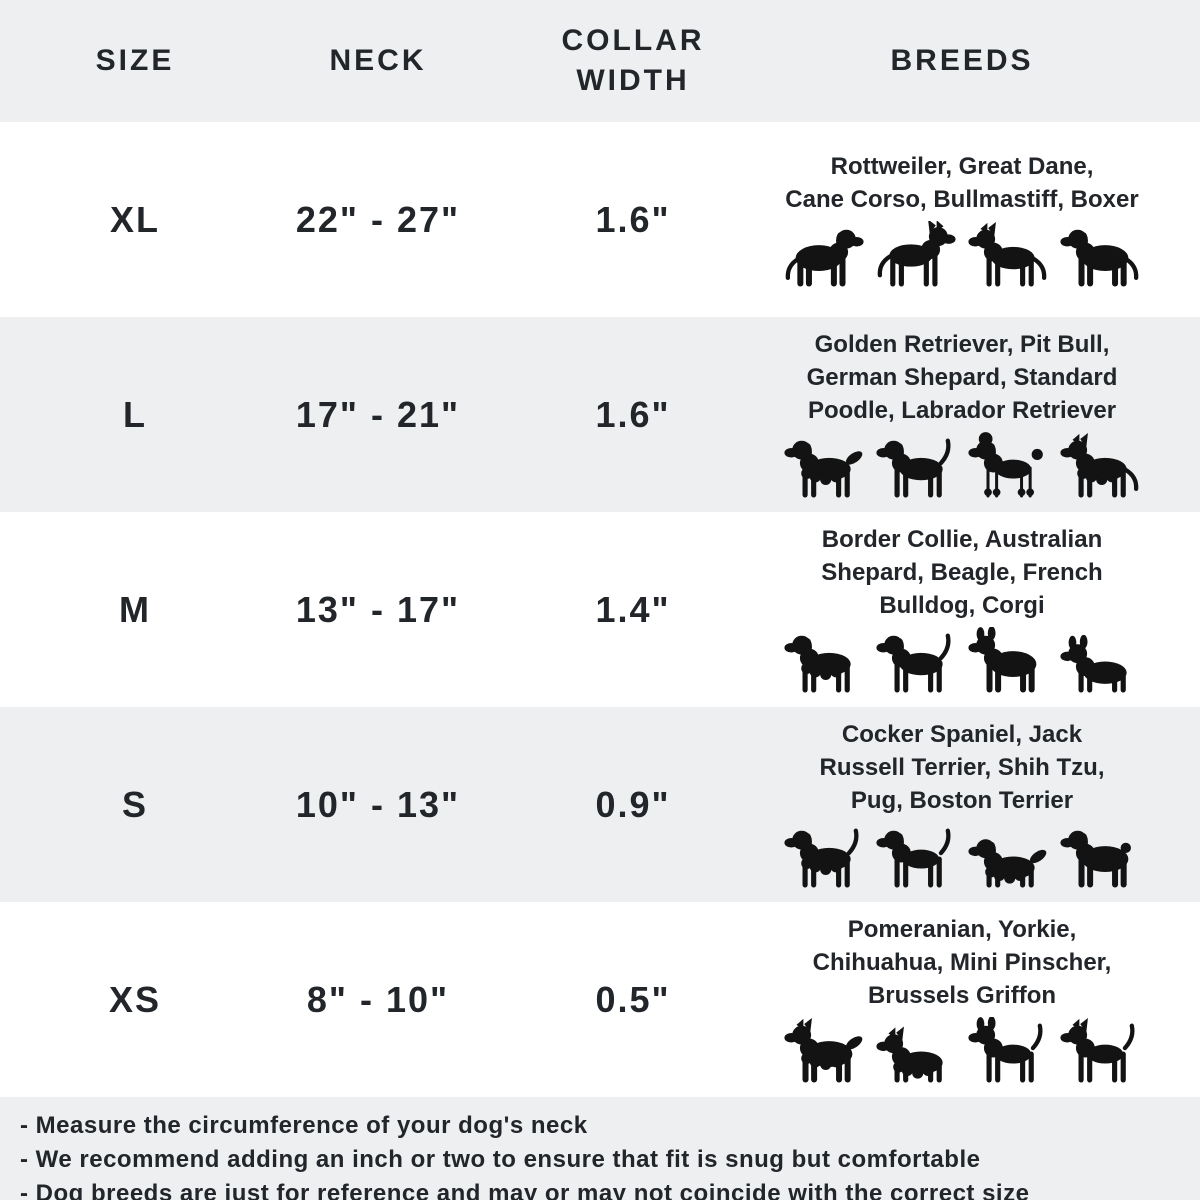 Image resolution: width=1200 pixels, height=1200 pixels. What do you see at coordinates (1100, 856) in the screenshot?
I see `pug-icon` at bounding box center [1100, 856].